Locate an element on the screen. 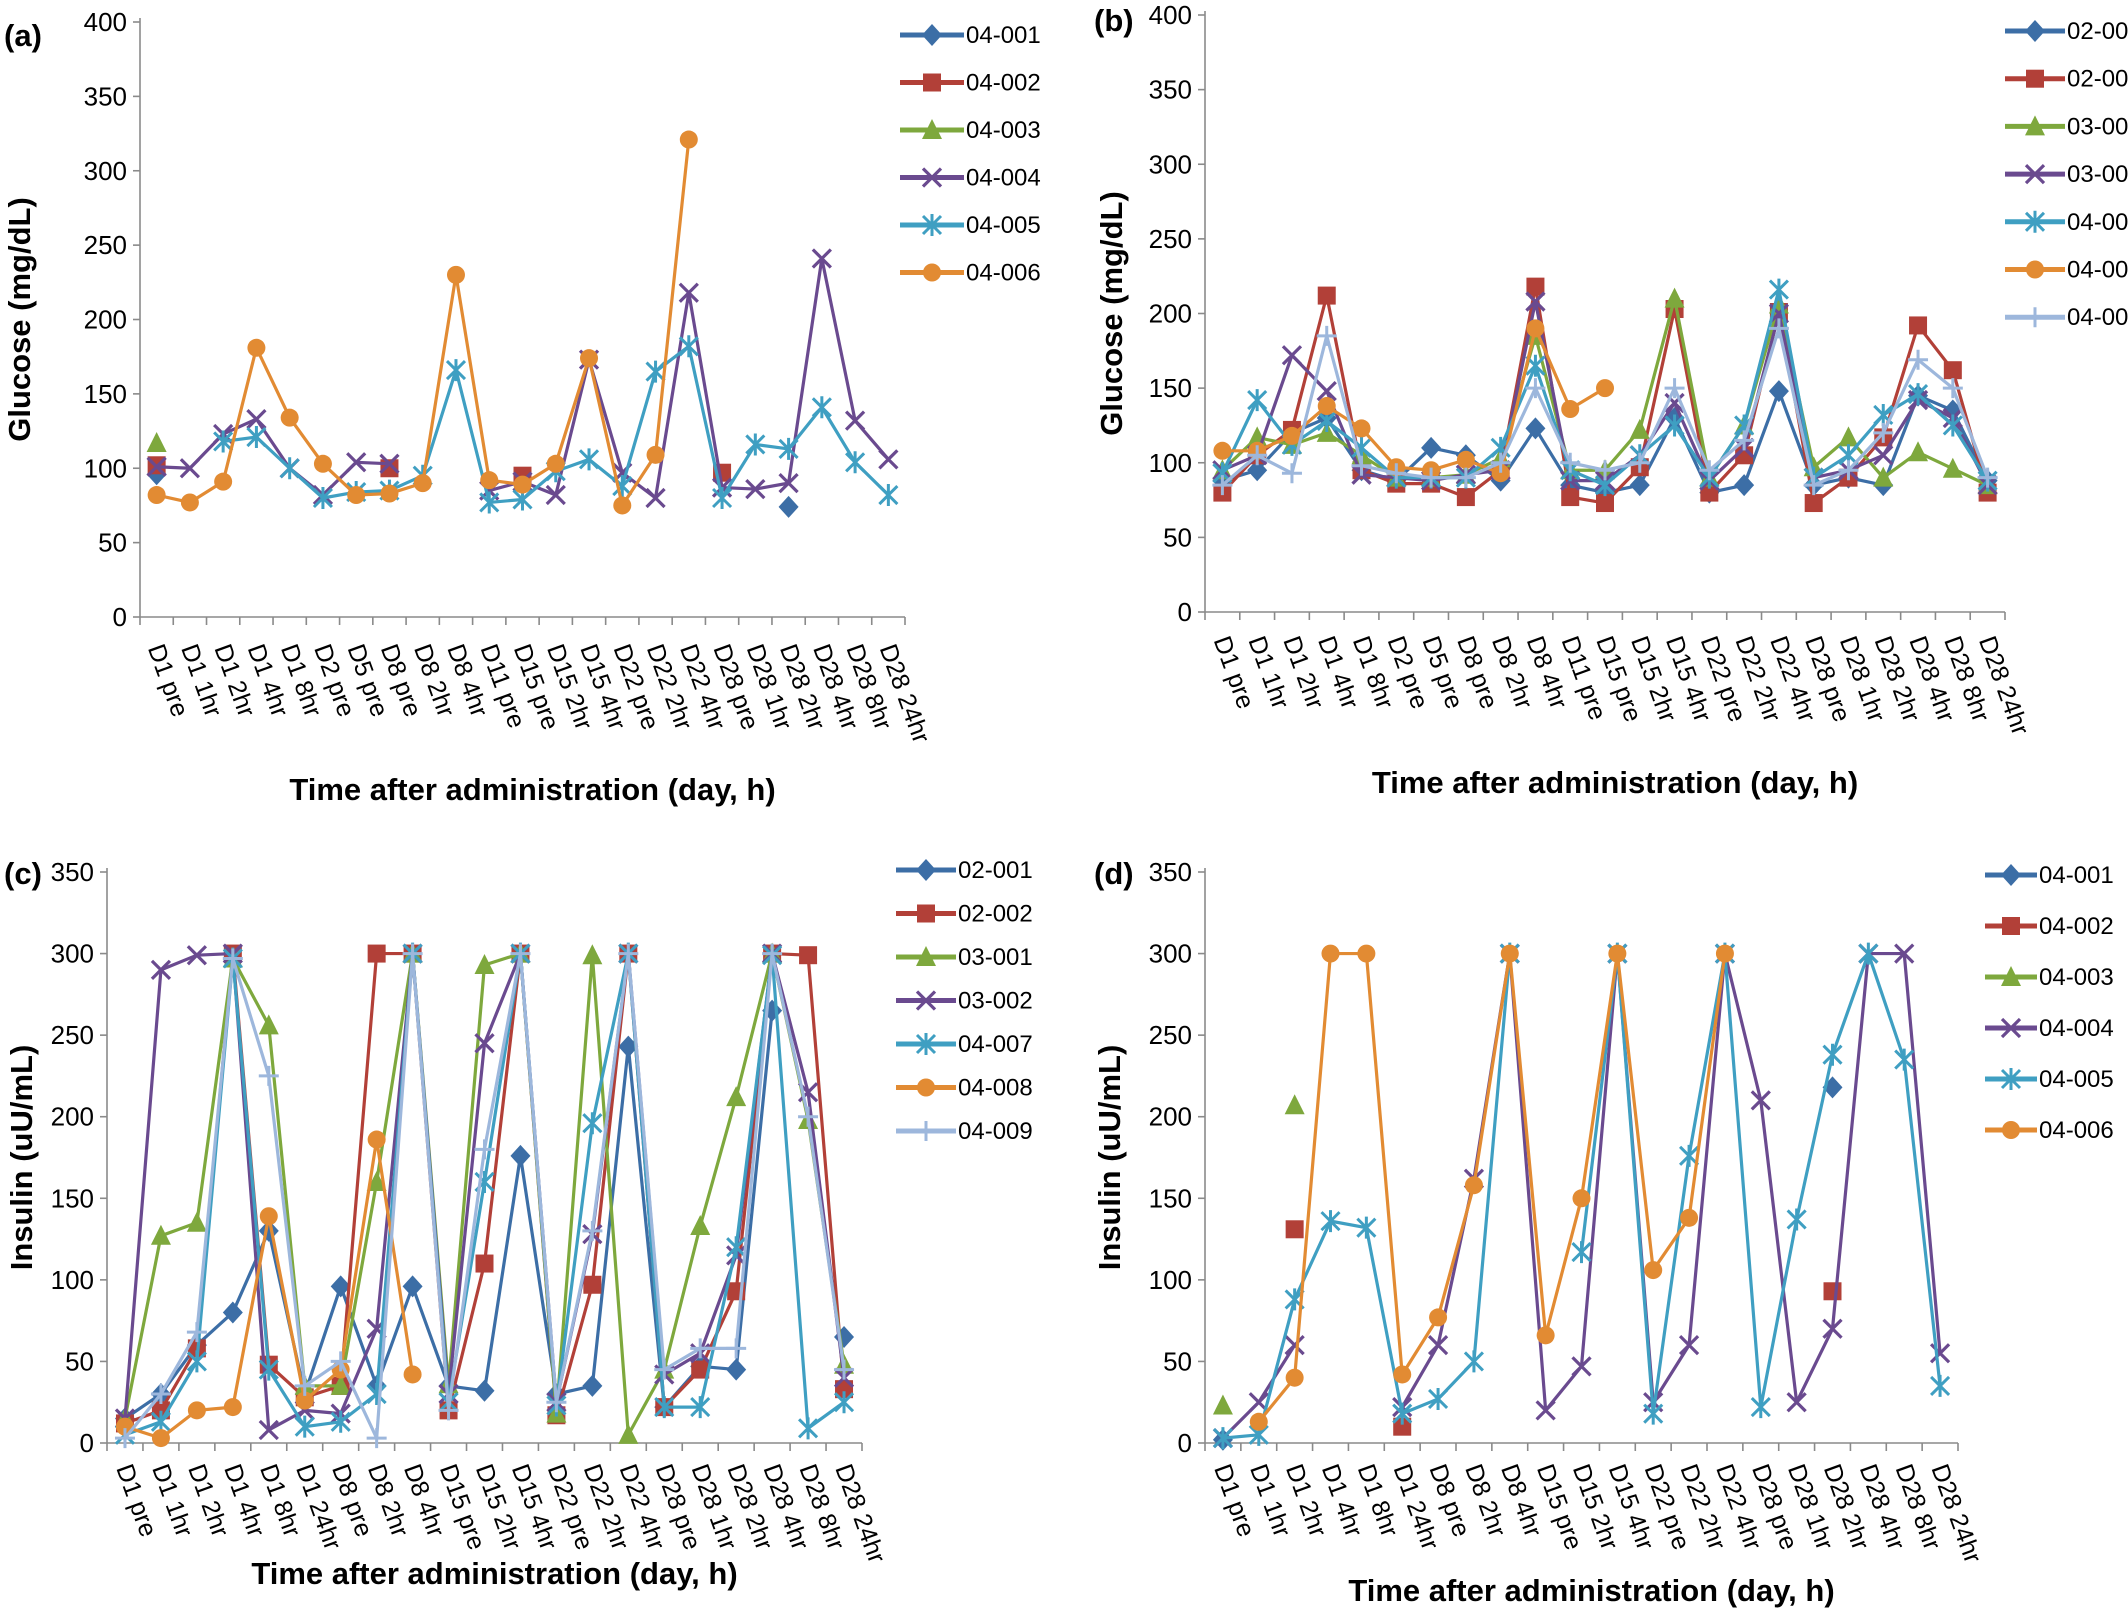 This screenshot has height=1616, width=2128. panel-letter: (c) is located at coordinates (23, 873).